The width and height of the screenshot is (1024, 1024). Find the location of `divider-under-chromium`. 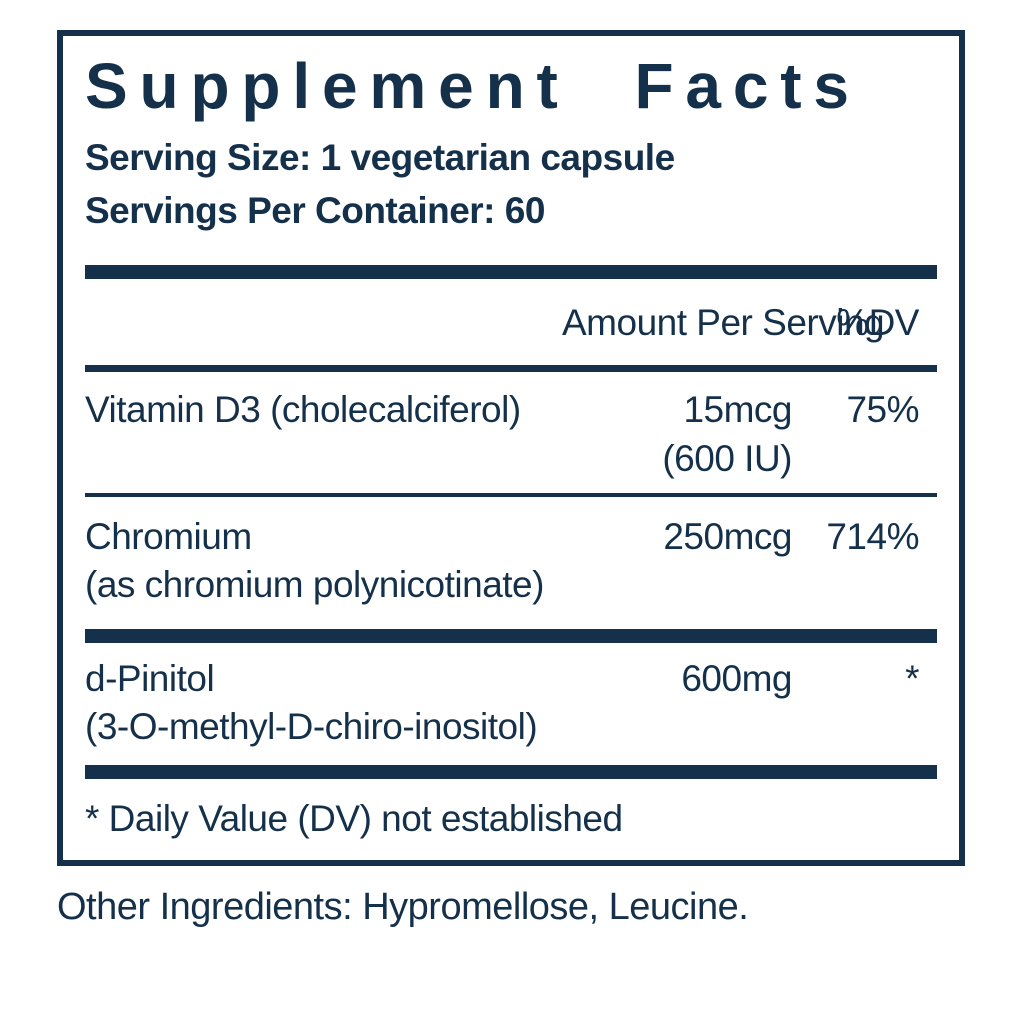

divider-under-chromium is located at coordinates (511, 635).